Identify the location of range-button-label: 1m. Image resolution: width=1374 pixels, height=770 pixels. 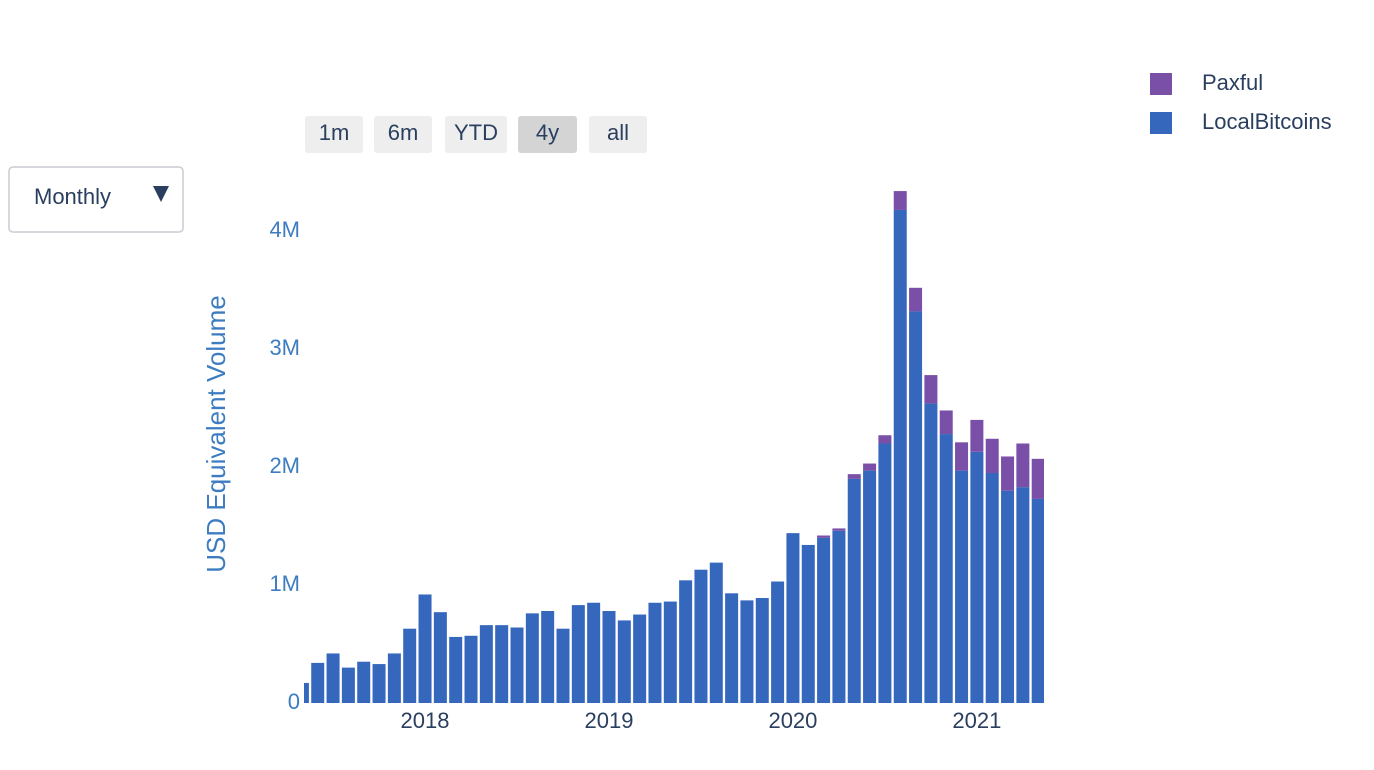
(334, 132).